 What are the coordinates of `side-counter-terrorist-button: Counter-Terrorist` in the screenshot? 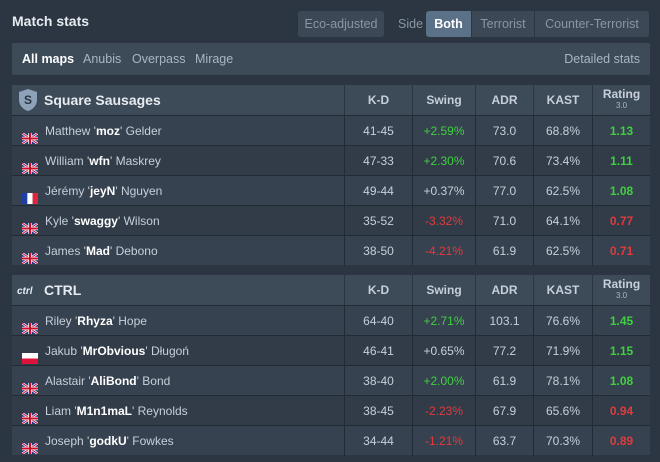 It's located at (592, 24).